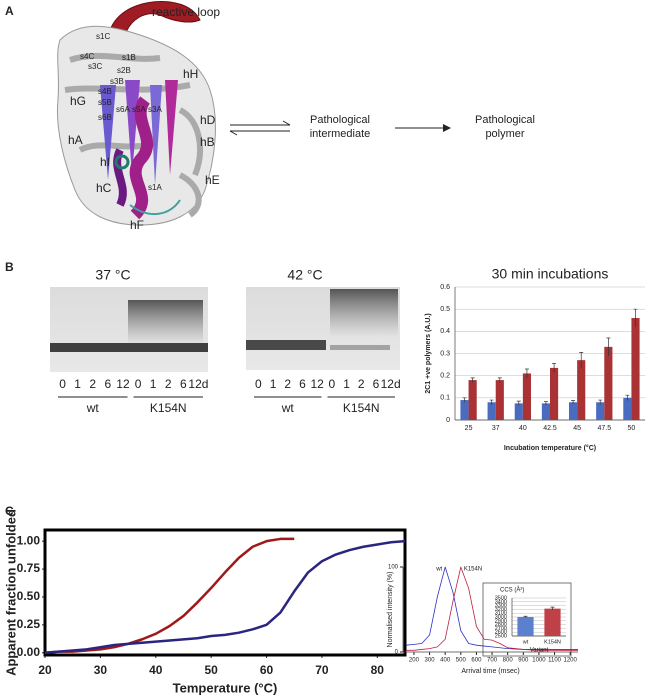 The width and height of the screenshot is (652, 697). I want to click on plot-frame, so click(225, 592).